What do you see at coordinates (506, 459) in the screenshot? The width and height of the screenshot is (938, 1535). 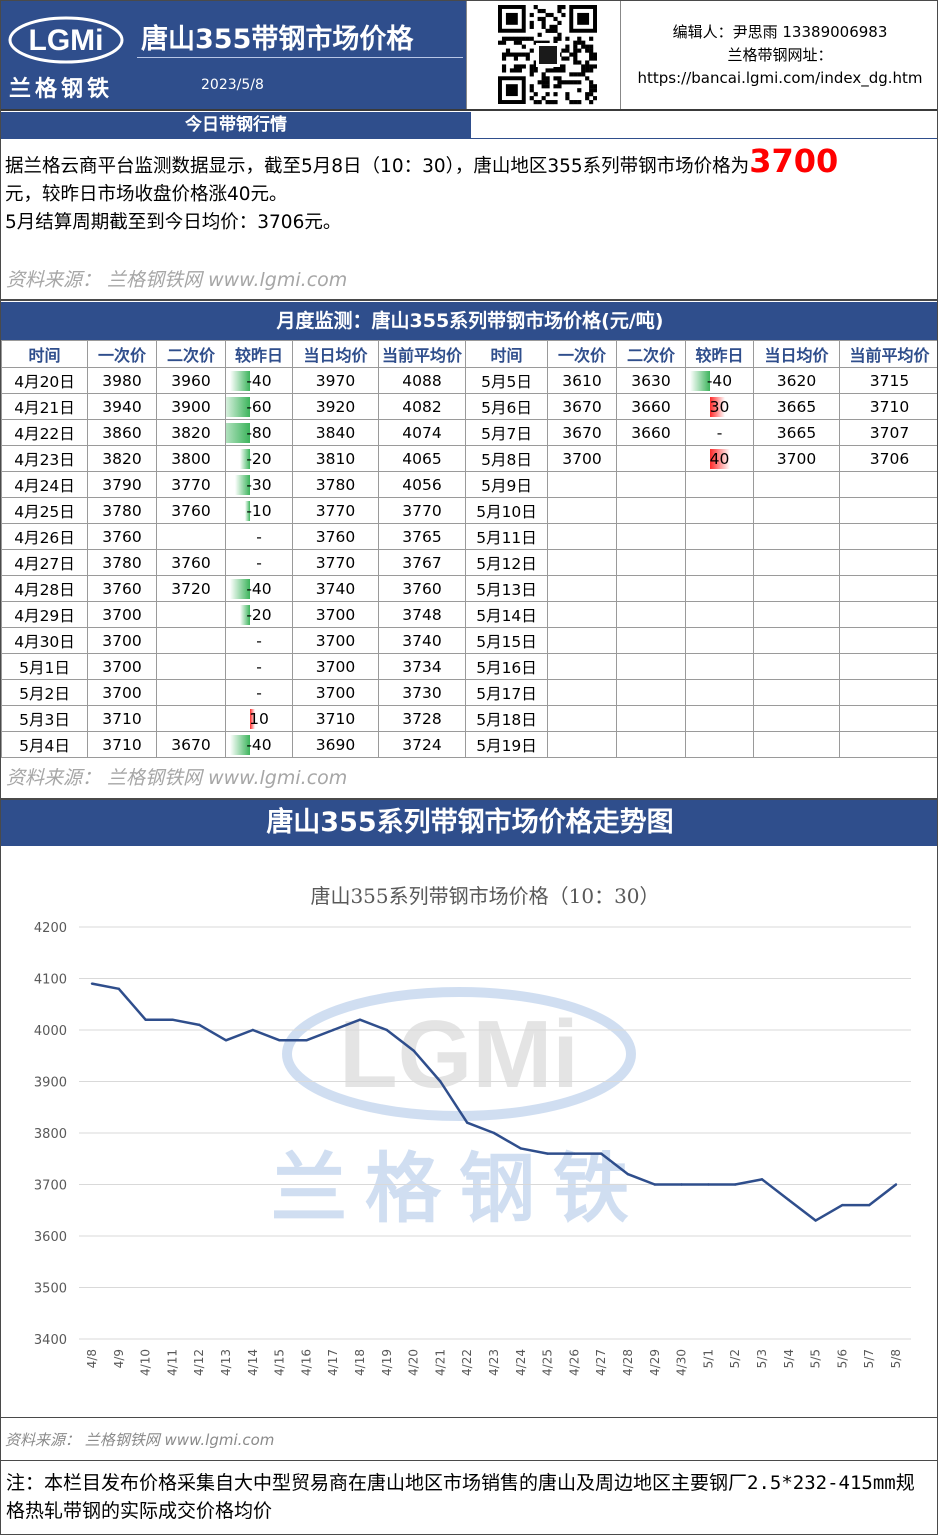 I see `cell-text: 5月8日` at bounding box center [506, 459].